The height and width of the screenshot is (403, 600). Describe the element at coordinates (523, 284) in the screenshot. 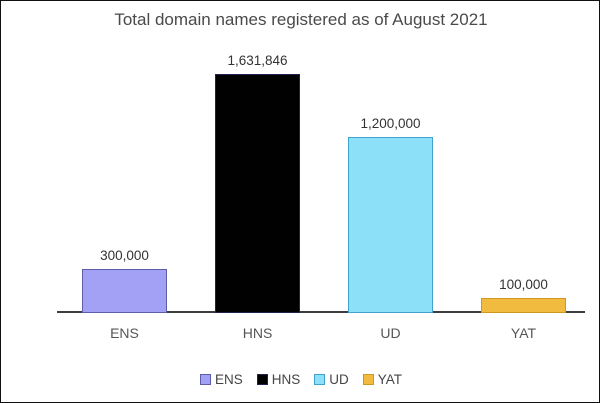

I see `value-label-yat: 100,000` at that location.